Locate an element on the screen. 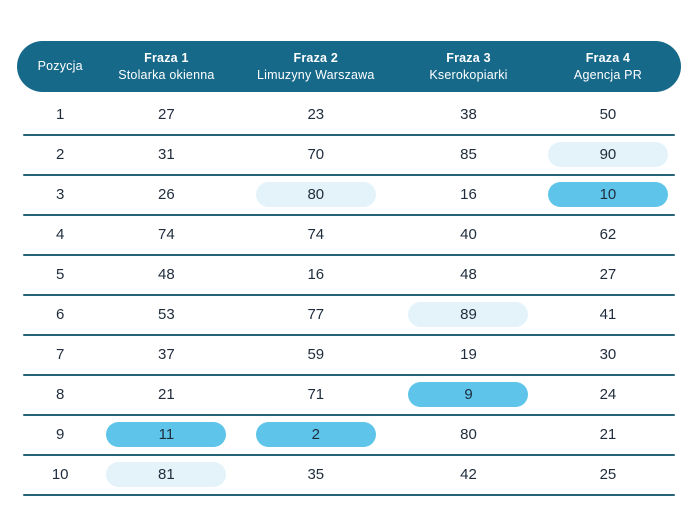 The height and width of the screenshot is (524, 700). value-cell: 70 is located at coordinates (316, 155).